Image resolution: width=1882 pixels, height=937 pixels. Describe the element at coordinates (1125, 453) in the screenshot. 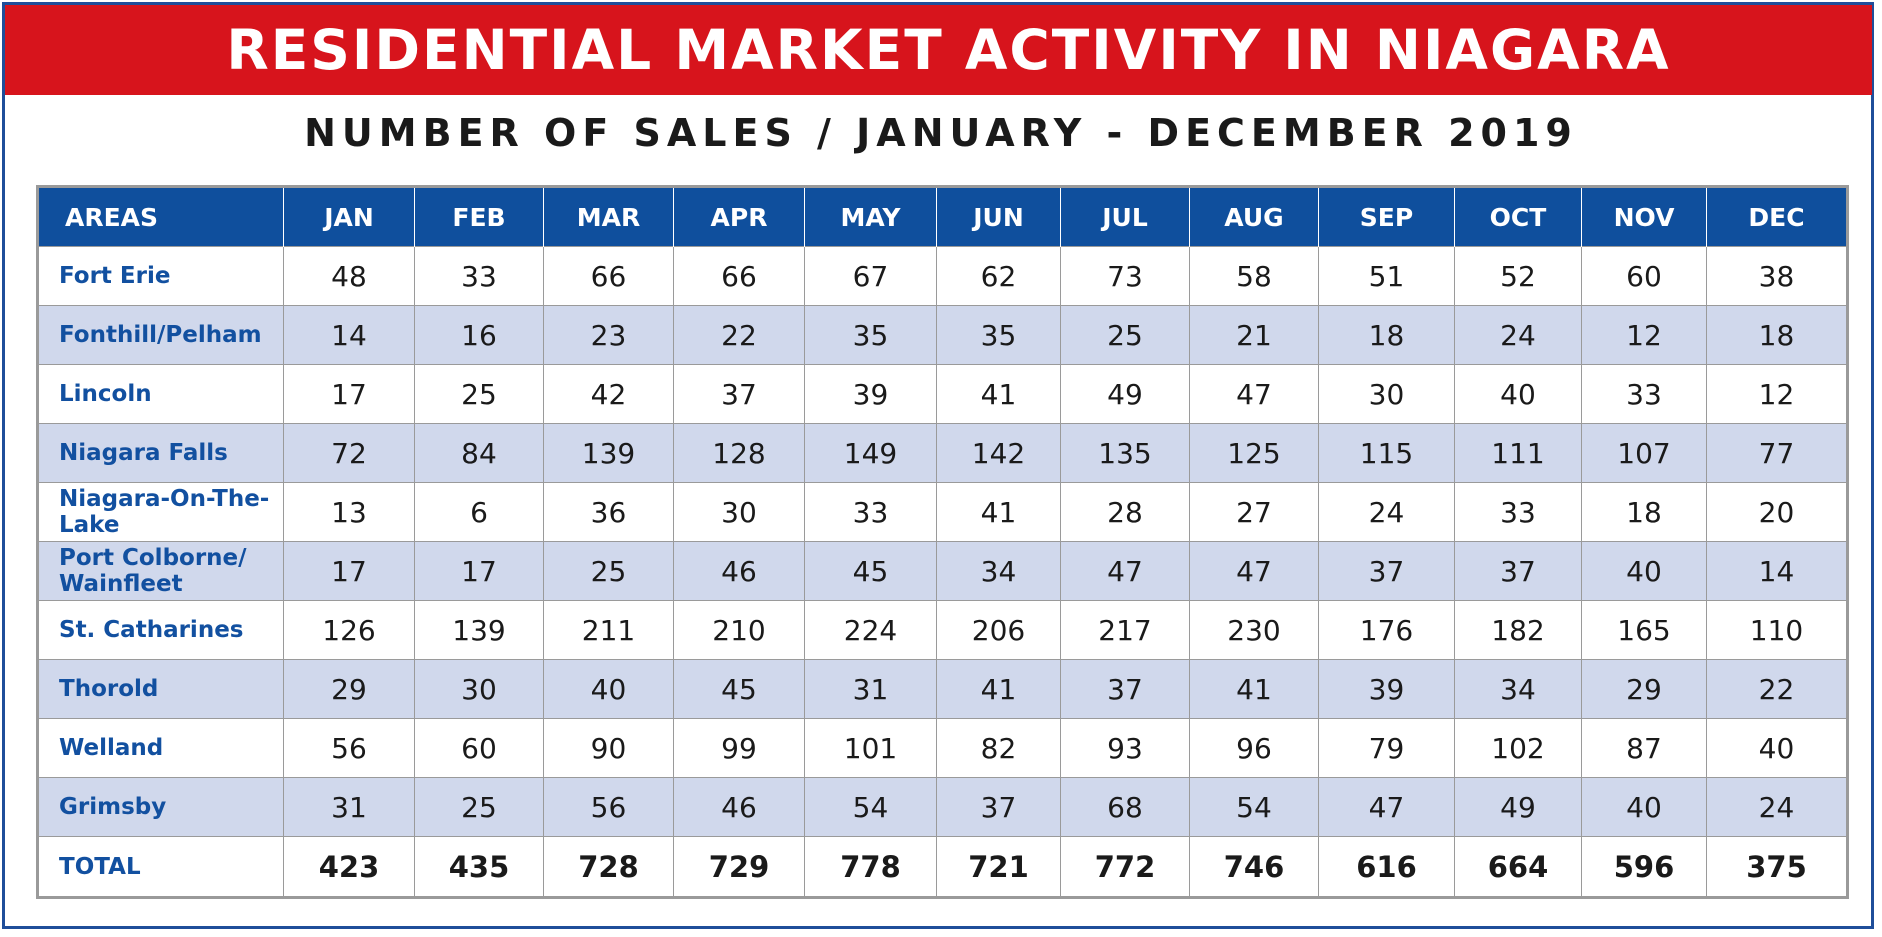

I see `sales-value: 135` at that location.